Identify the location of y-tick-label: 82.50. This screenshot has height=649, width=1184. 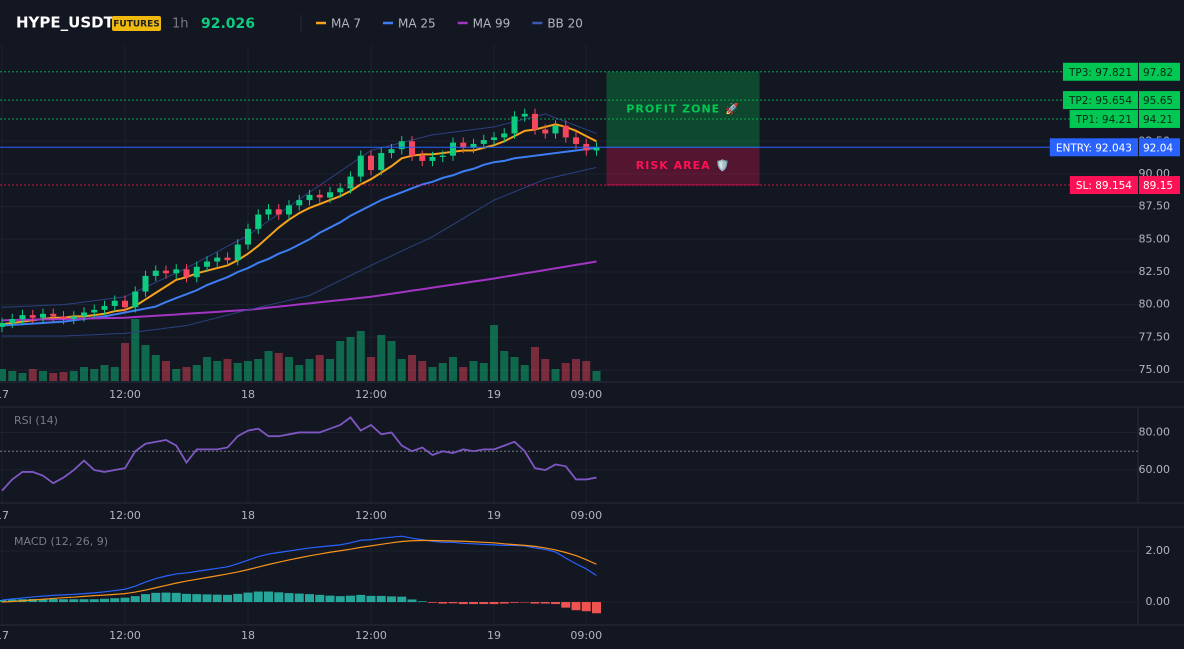
(1155, 271).